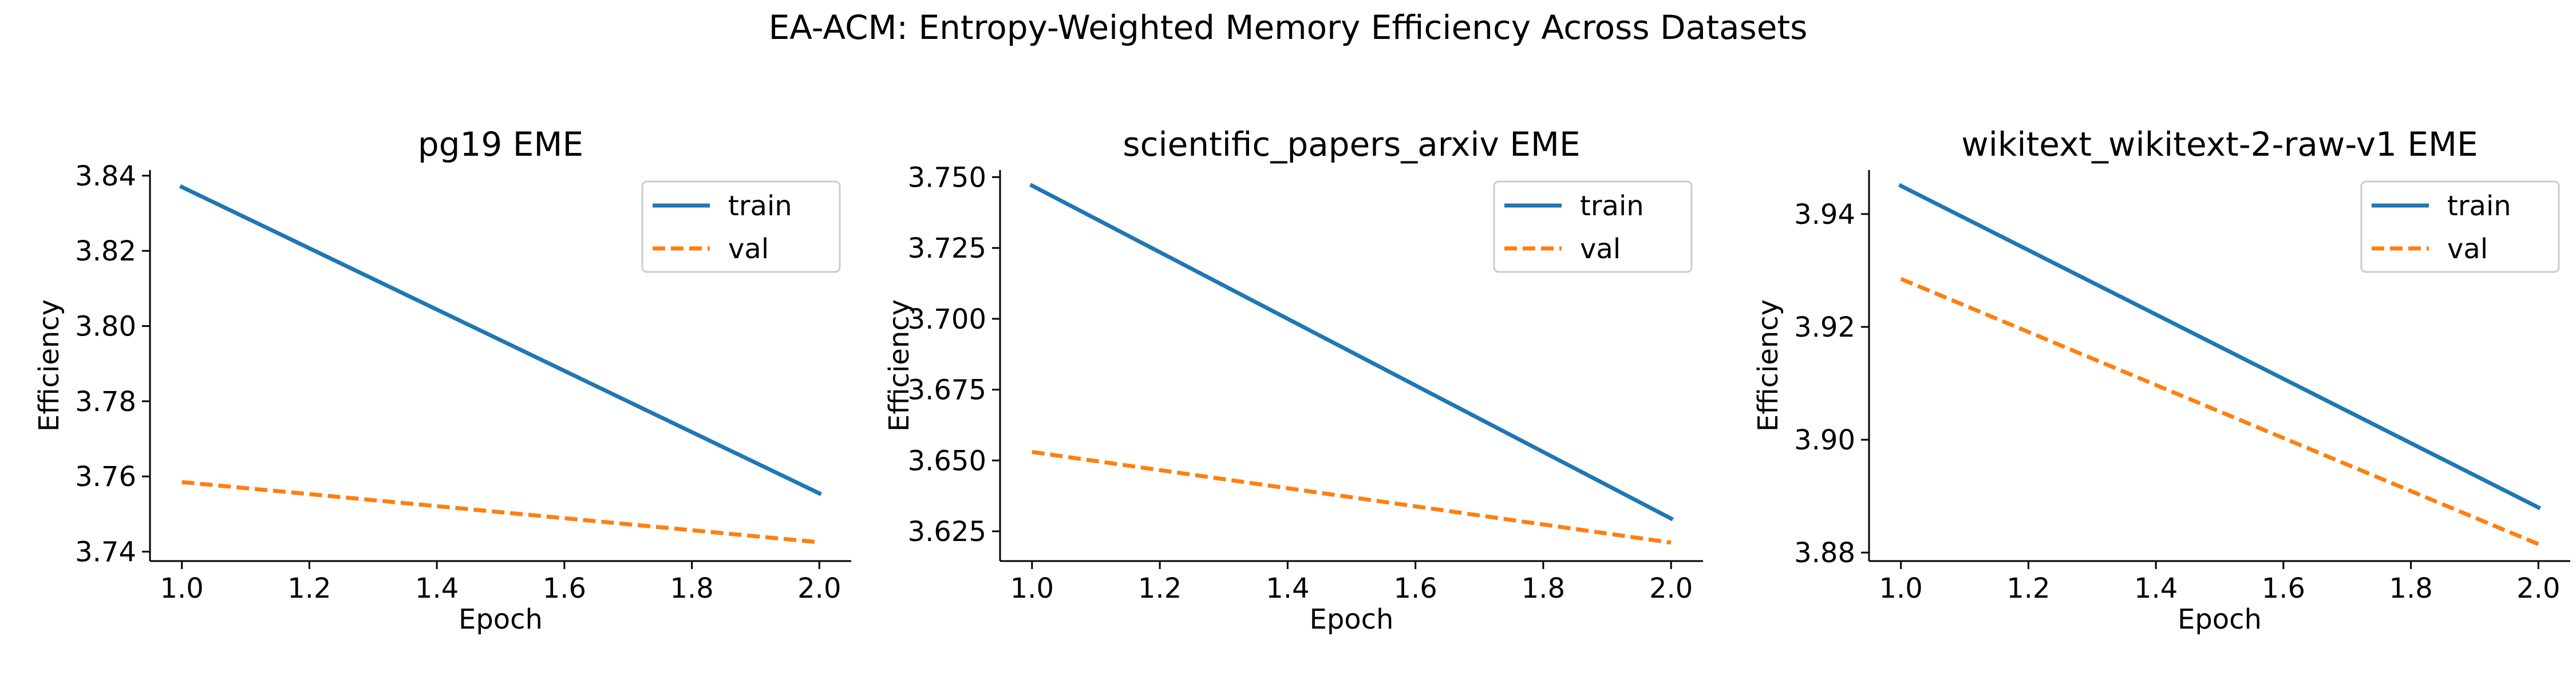 Image resolution: width=2576 pixels, height=687 pixels. I want to click on y-tick-label: 3.80, so click(105, 327).